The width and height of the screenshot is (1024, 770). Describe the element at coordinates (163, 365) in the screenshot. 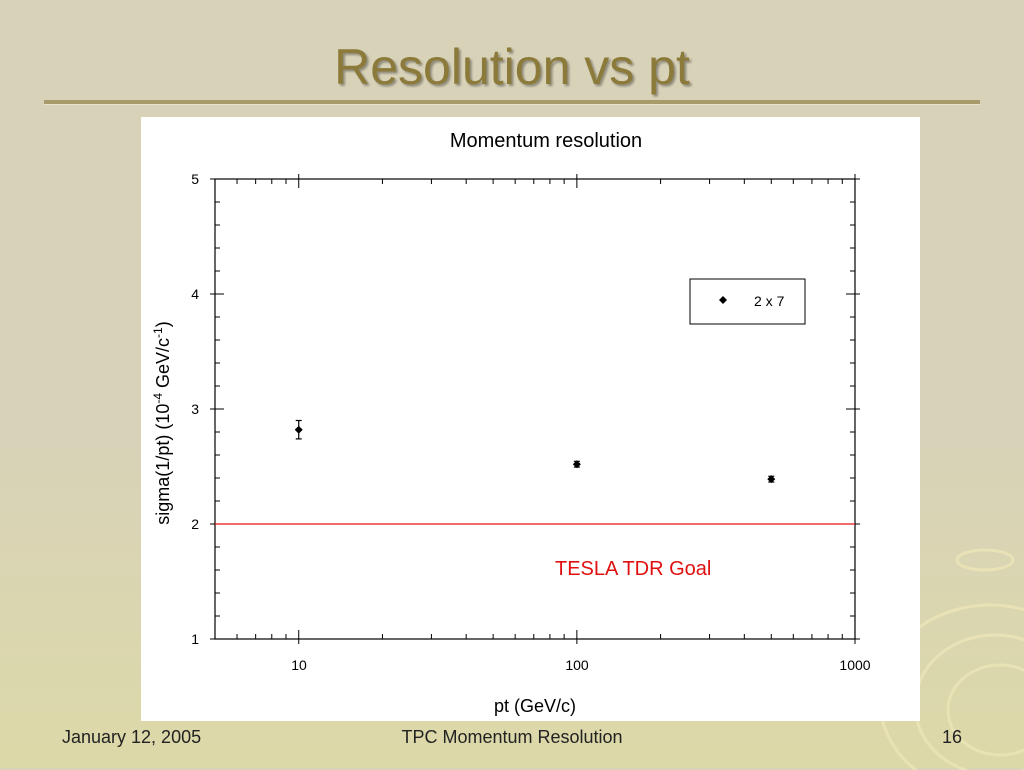

I see `y-axis-label-mid: GeV/c` at that location.